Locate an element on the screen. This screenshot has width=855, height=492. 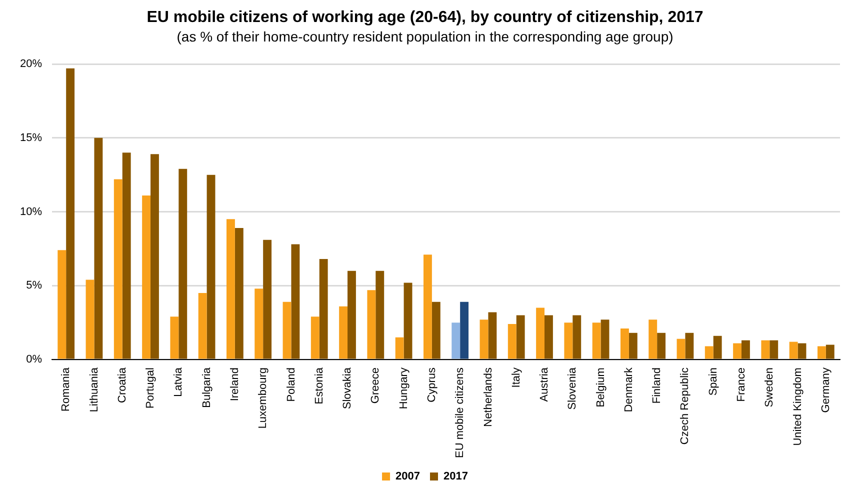
x-tick-label: Denmark is located at coordinates (628, 389).